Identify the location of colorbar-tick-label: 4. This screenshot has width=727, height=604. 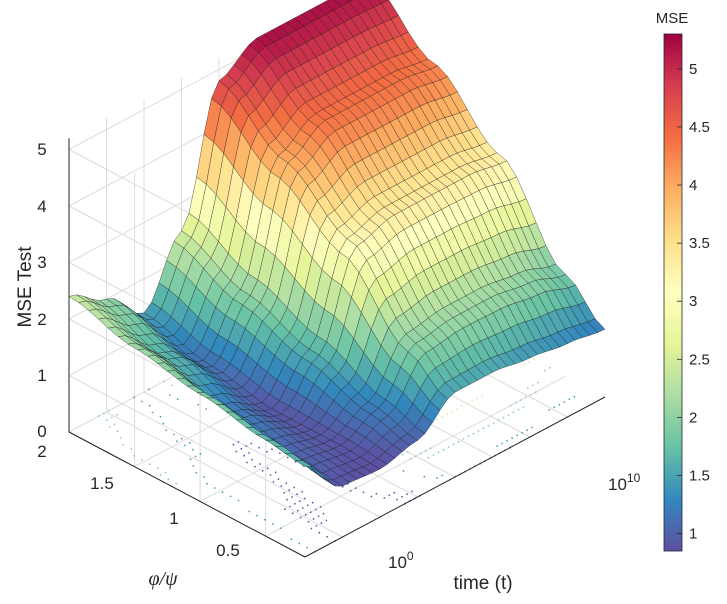
(693, 185).